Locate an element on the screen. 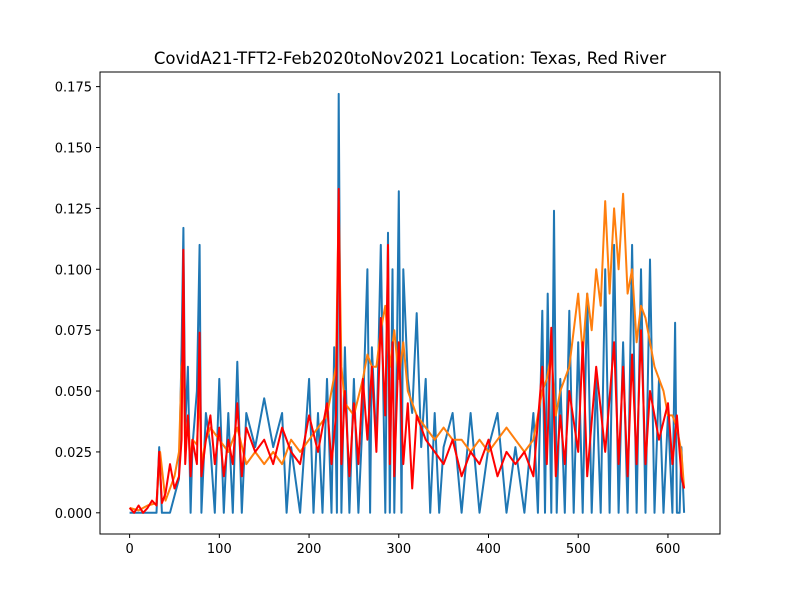  x-tick-label: 600 is located at coordinates (668, 549).